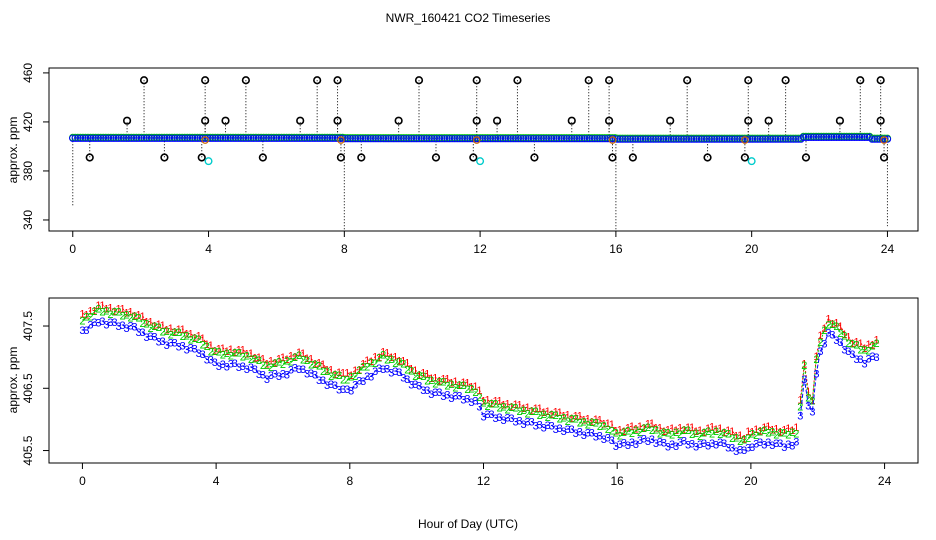  I want to click on top-x-tick-label: 16, so click(616, 249).